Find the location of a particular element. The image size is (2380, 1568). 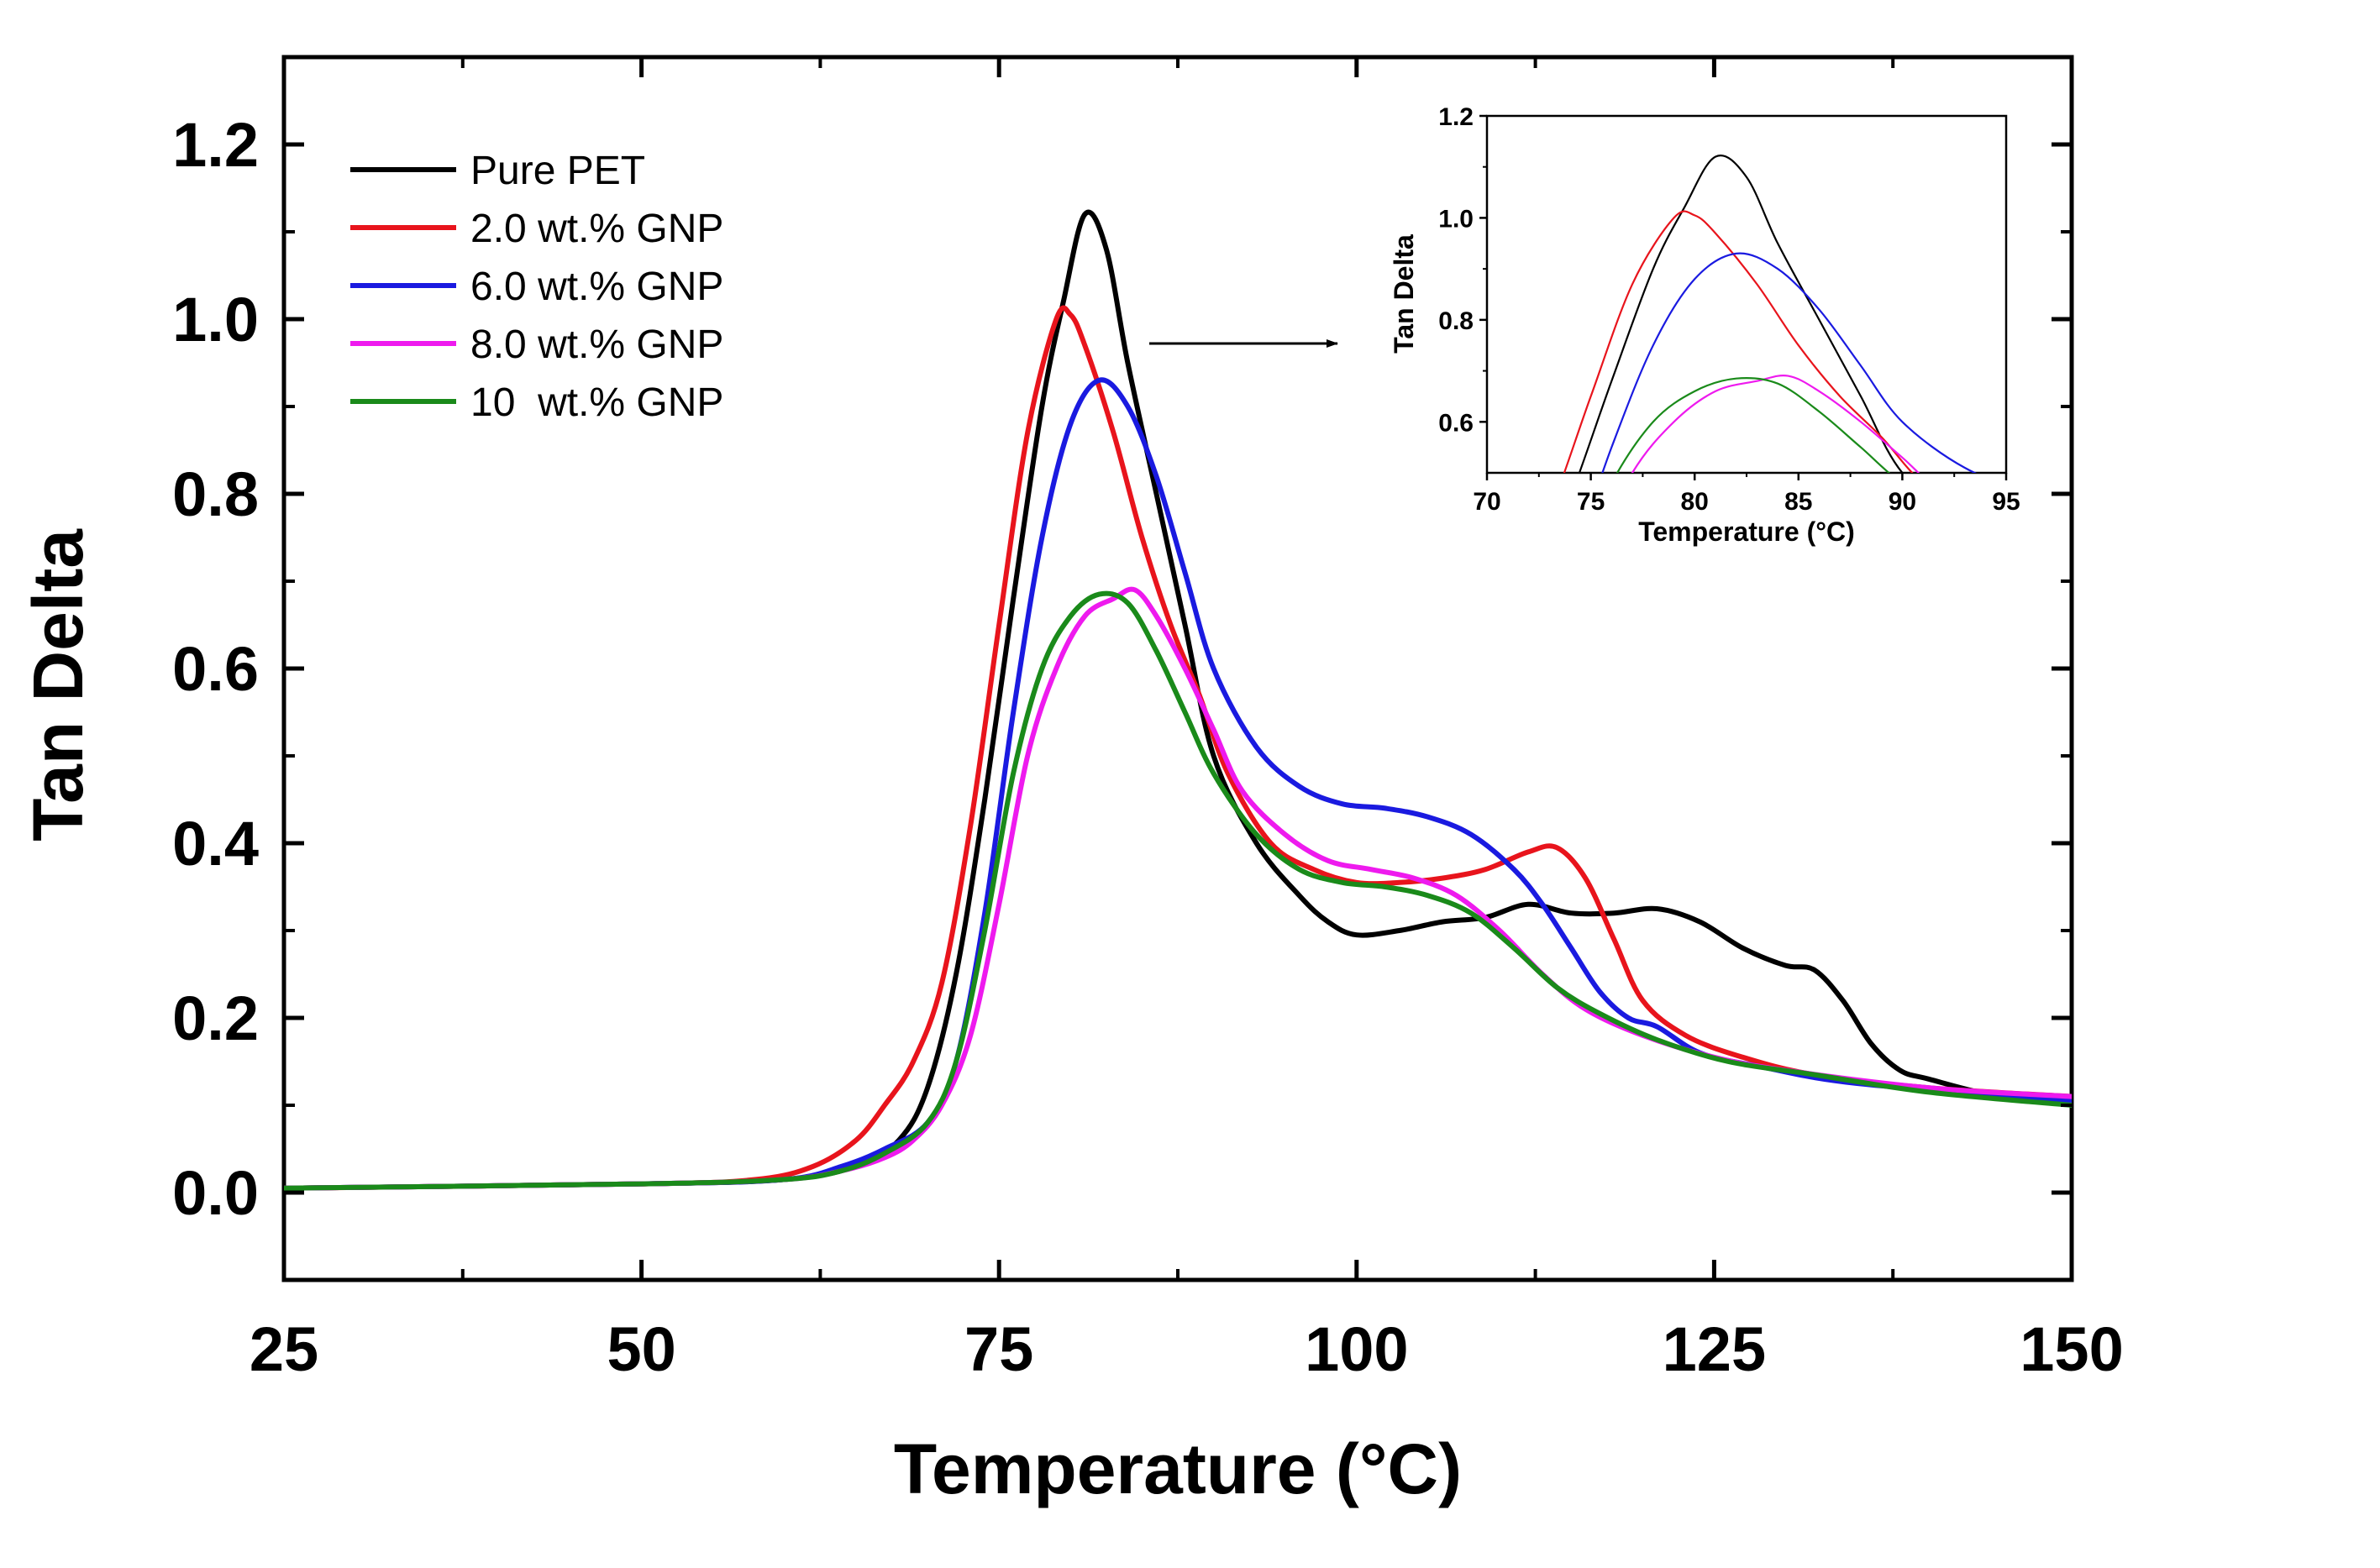

legend-label: Pure PET is located at coordinates (557, 171).